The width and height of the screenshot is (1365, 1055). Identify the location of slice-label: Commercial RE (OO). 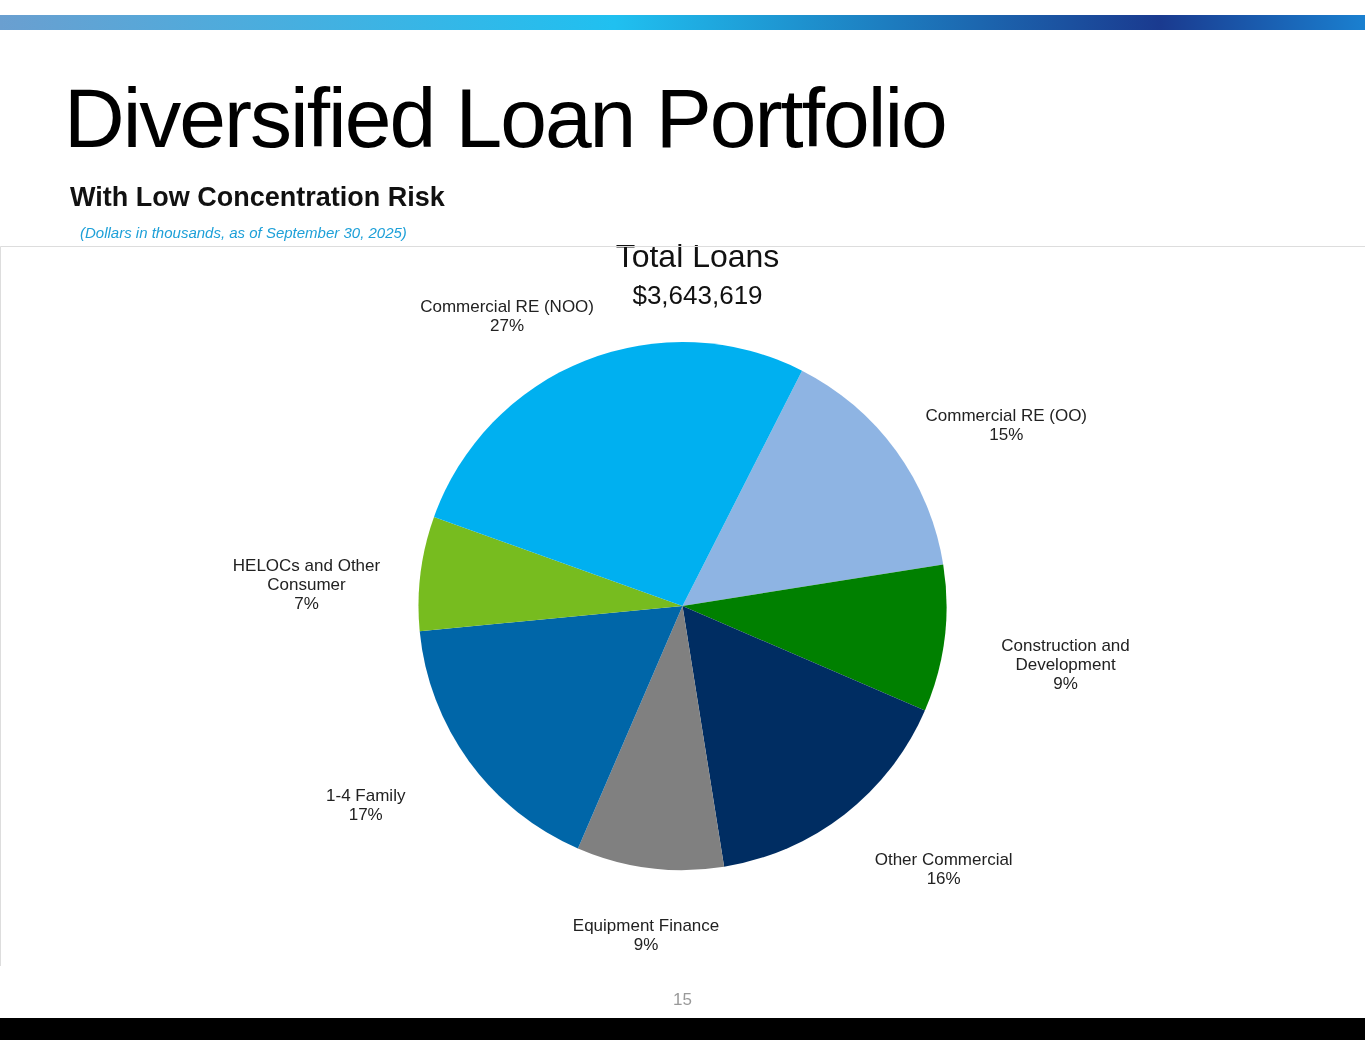
(1006, 416).